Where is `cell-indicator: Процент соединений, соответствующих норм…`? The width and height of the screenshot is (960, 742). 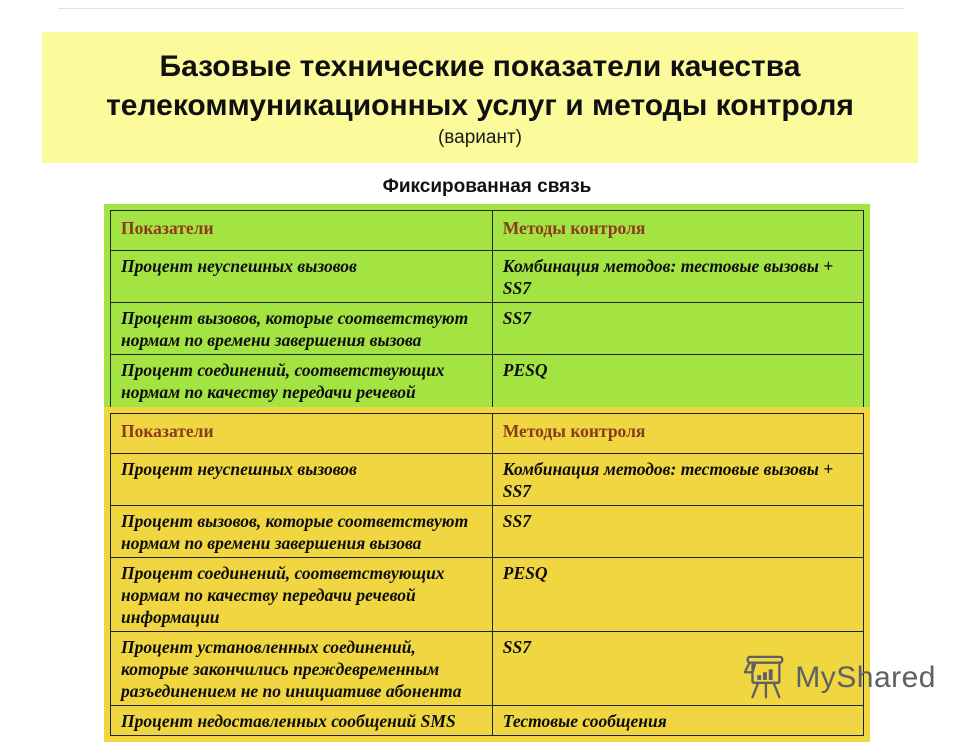 cell-indicator: Процент соединений, соответствующих норм… is located at coordinates (301, 594).